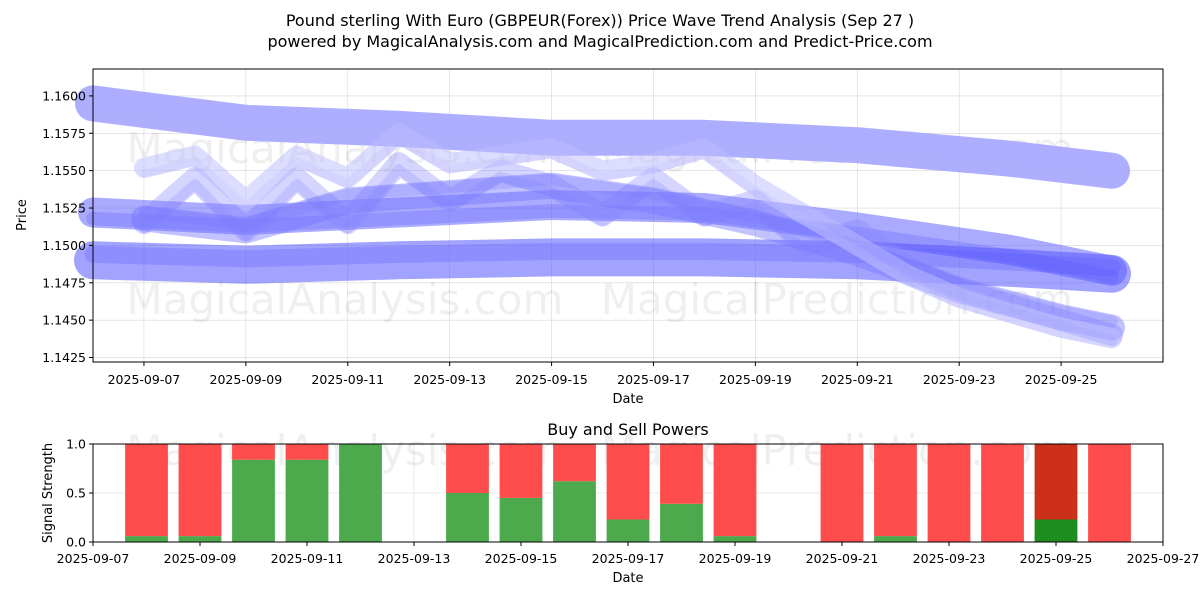 Image resolution: width=1200 pixels, height=604 pixels. Describe the element at coordinates (521, 558) in the screenshot. I see `power-x-tick-label: 2025-09-15` at that location.